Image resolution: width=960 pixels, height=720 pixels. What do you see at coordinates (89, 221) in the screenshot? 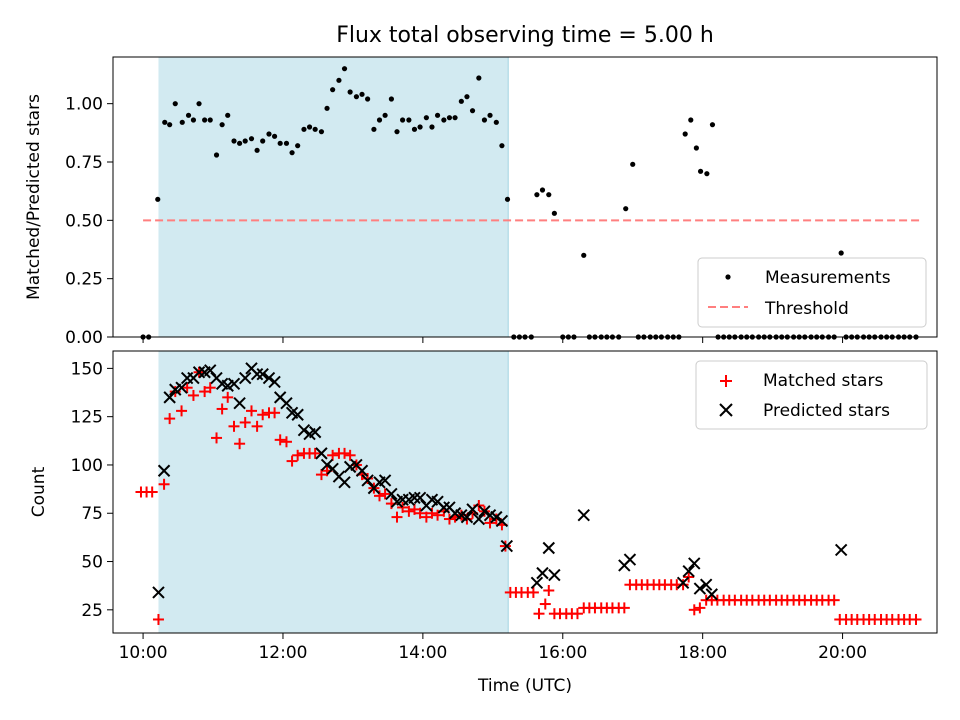
I see `top-y-axis: 0.00 0.25 0.50 0.75 1.00` at bounding box center [89, 221].